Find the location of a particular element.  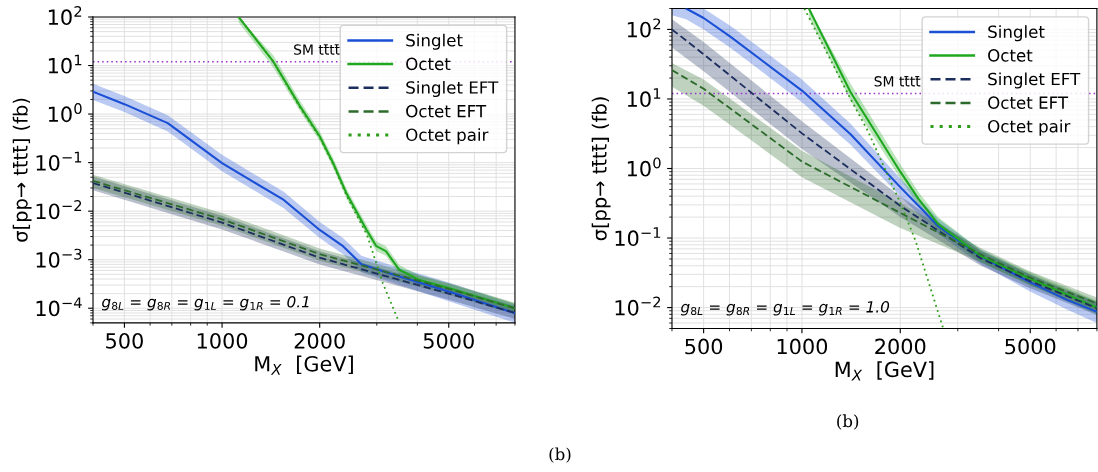

text: g$_{8L}$ = g$_{8R}$ = g$_{1L}$ = g$_{1R}$ = 1.0 is located at coordinates (785, 308).